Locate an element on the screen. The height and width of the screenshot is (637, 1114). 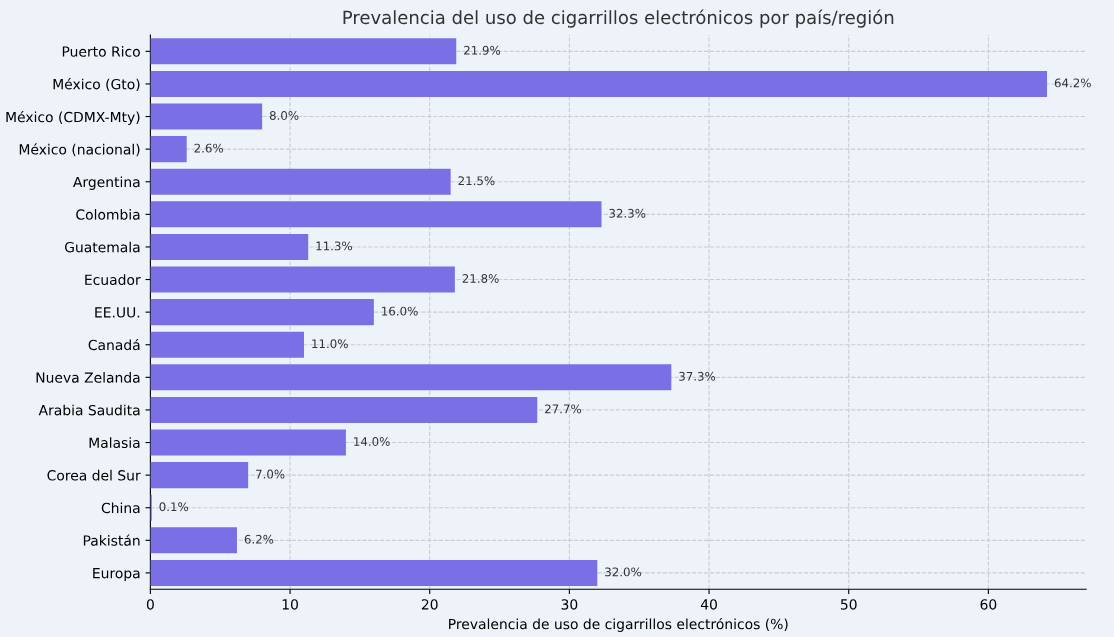
x-tick-label: 30 is located at coordinates (569, 604).